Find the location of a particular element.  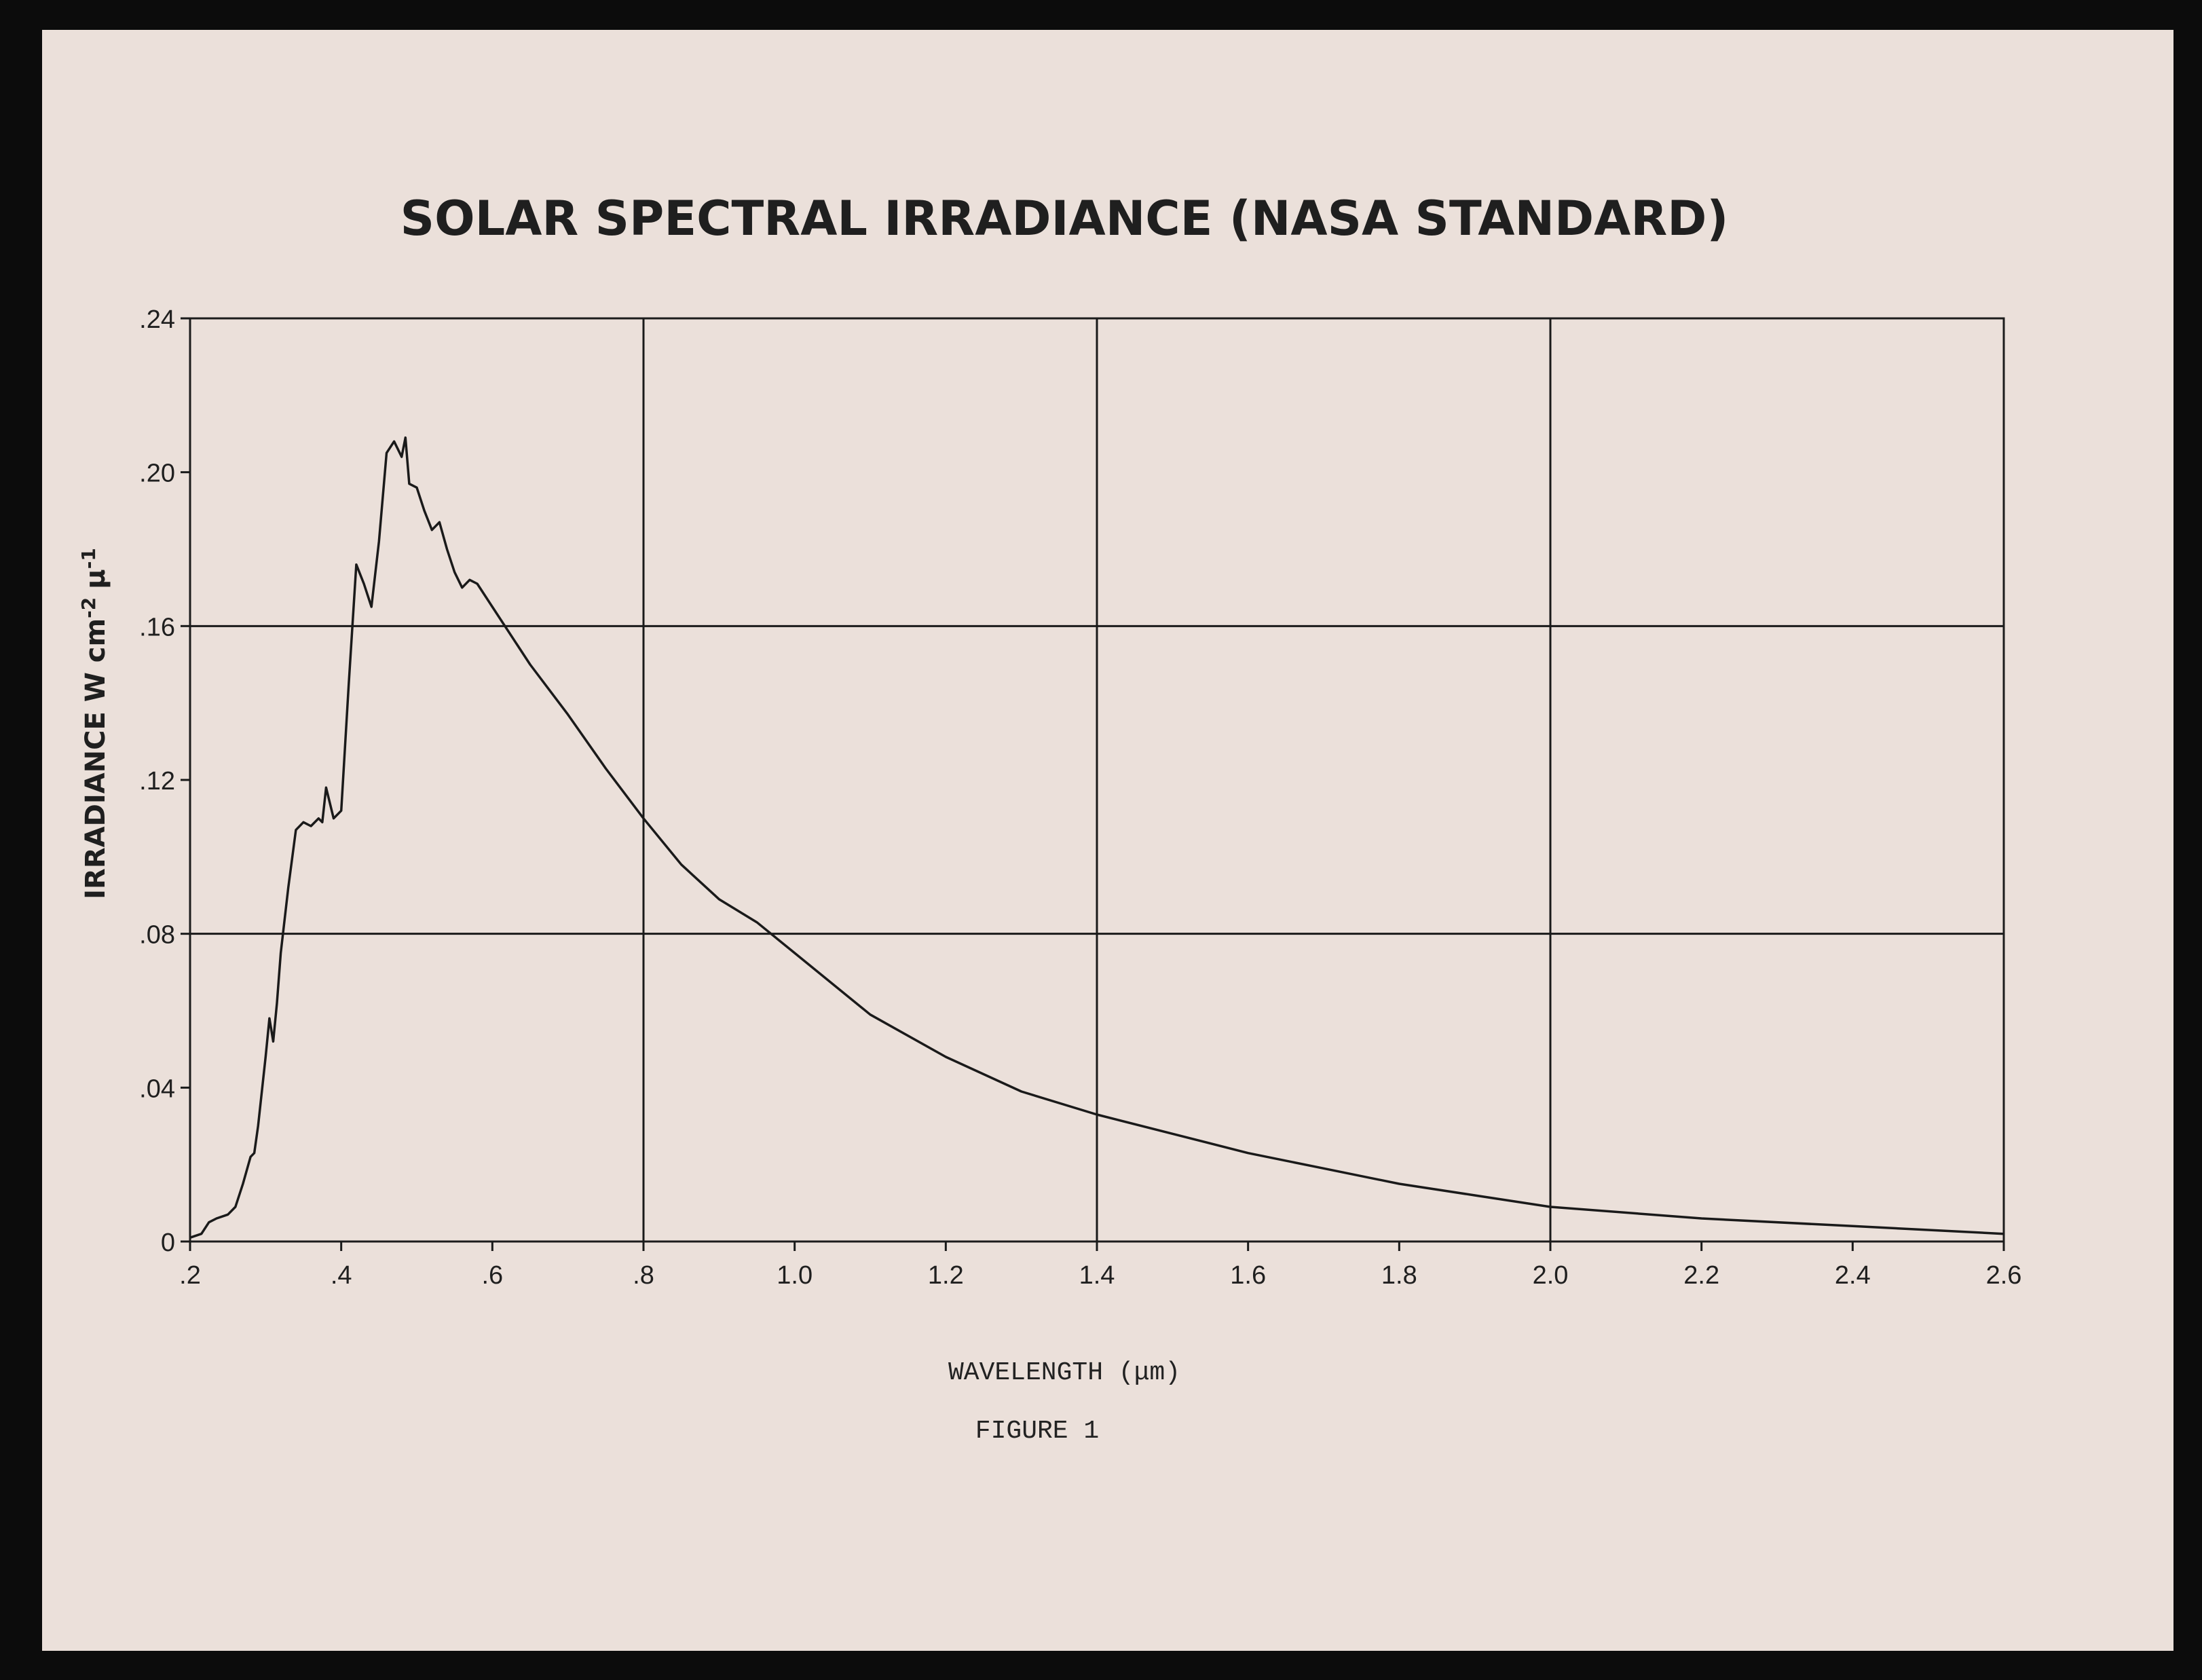

y-tick-label: .20 is located at coordinates (157, 474).